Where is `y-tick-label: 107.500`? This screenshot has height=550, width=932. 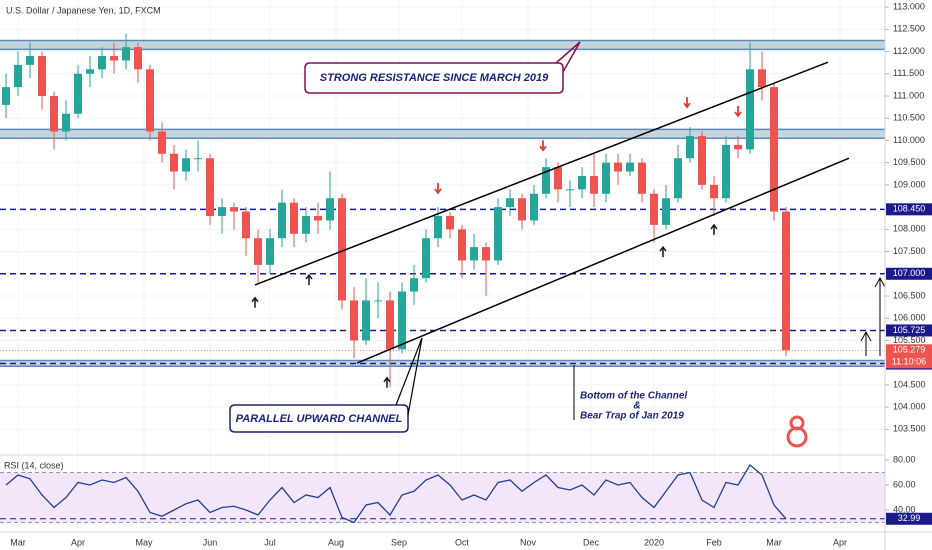 y-tick-label: 107.500 is located at coordinates (909, 251).